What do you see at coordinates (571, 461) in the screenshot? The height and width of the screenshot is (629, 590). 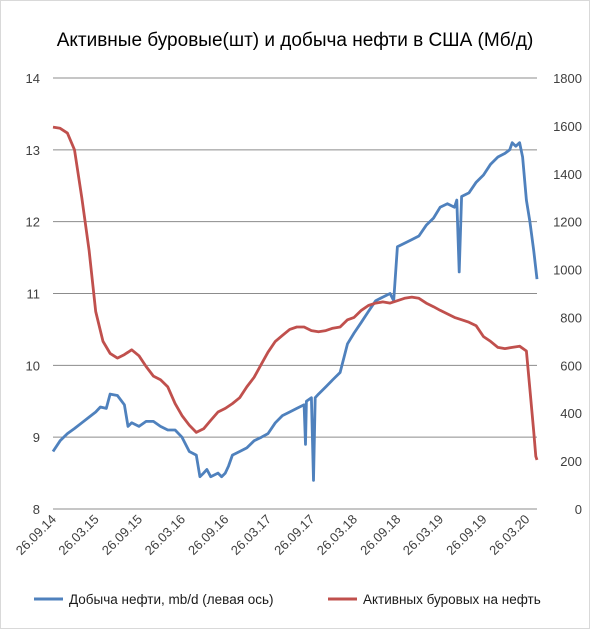 I see `right-tick-label: 200` at bounding box center [571, 461].